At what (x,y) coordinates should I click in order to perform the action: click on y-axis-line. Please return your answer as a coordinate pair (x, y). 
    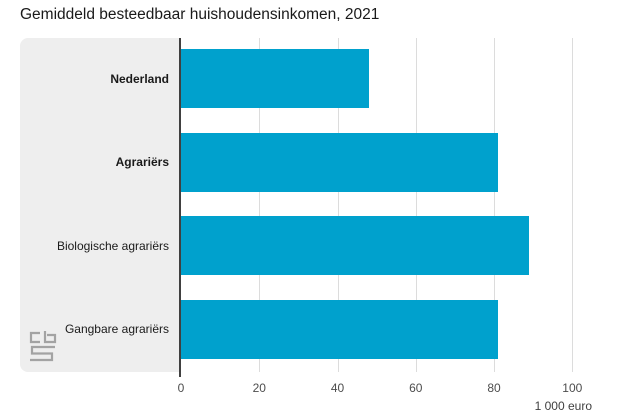
    Looking at the image, I should click on (180, 207).